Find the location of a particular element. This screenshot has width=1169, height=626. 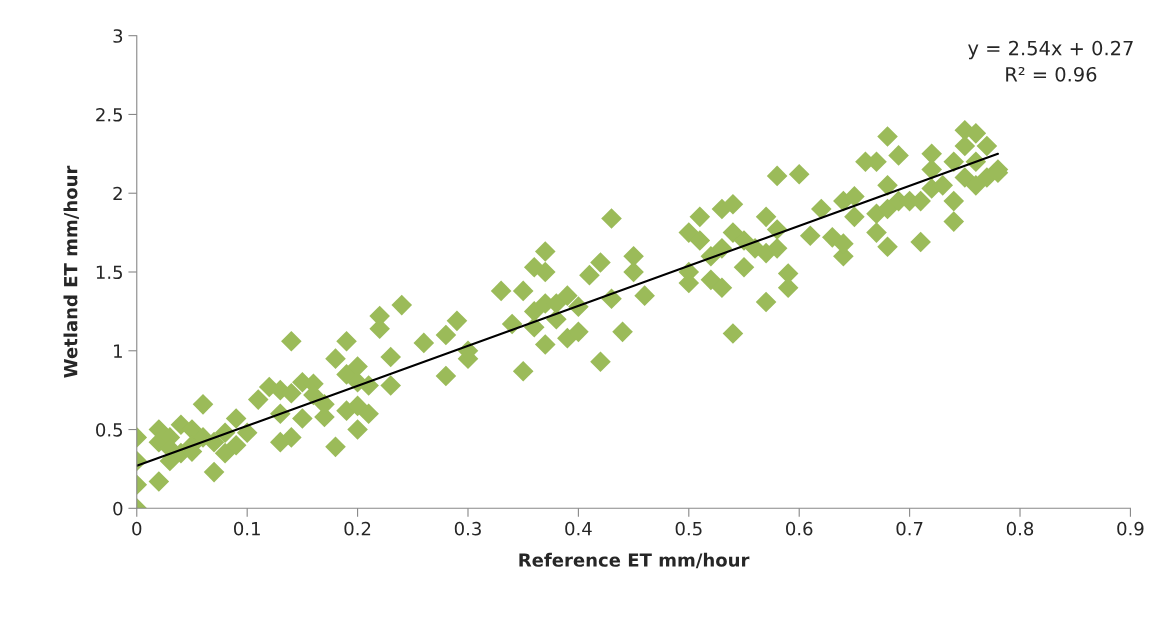

x-tick-label: 0.2 is located at coordinates (357, 528).